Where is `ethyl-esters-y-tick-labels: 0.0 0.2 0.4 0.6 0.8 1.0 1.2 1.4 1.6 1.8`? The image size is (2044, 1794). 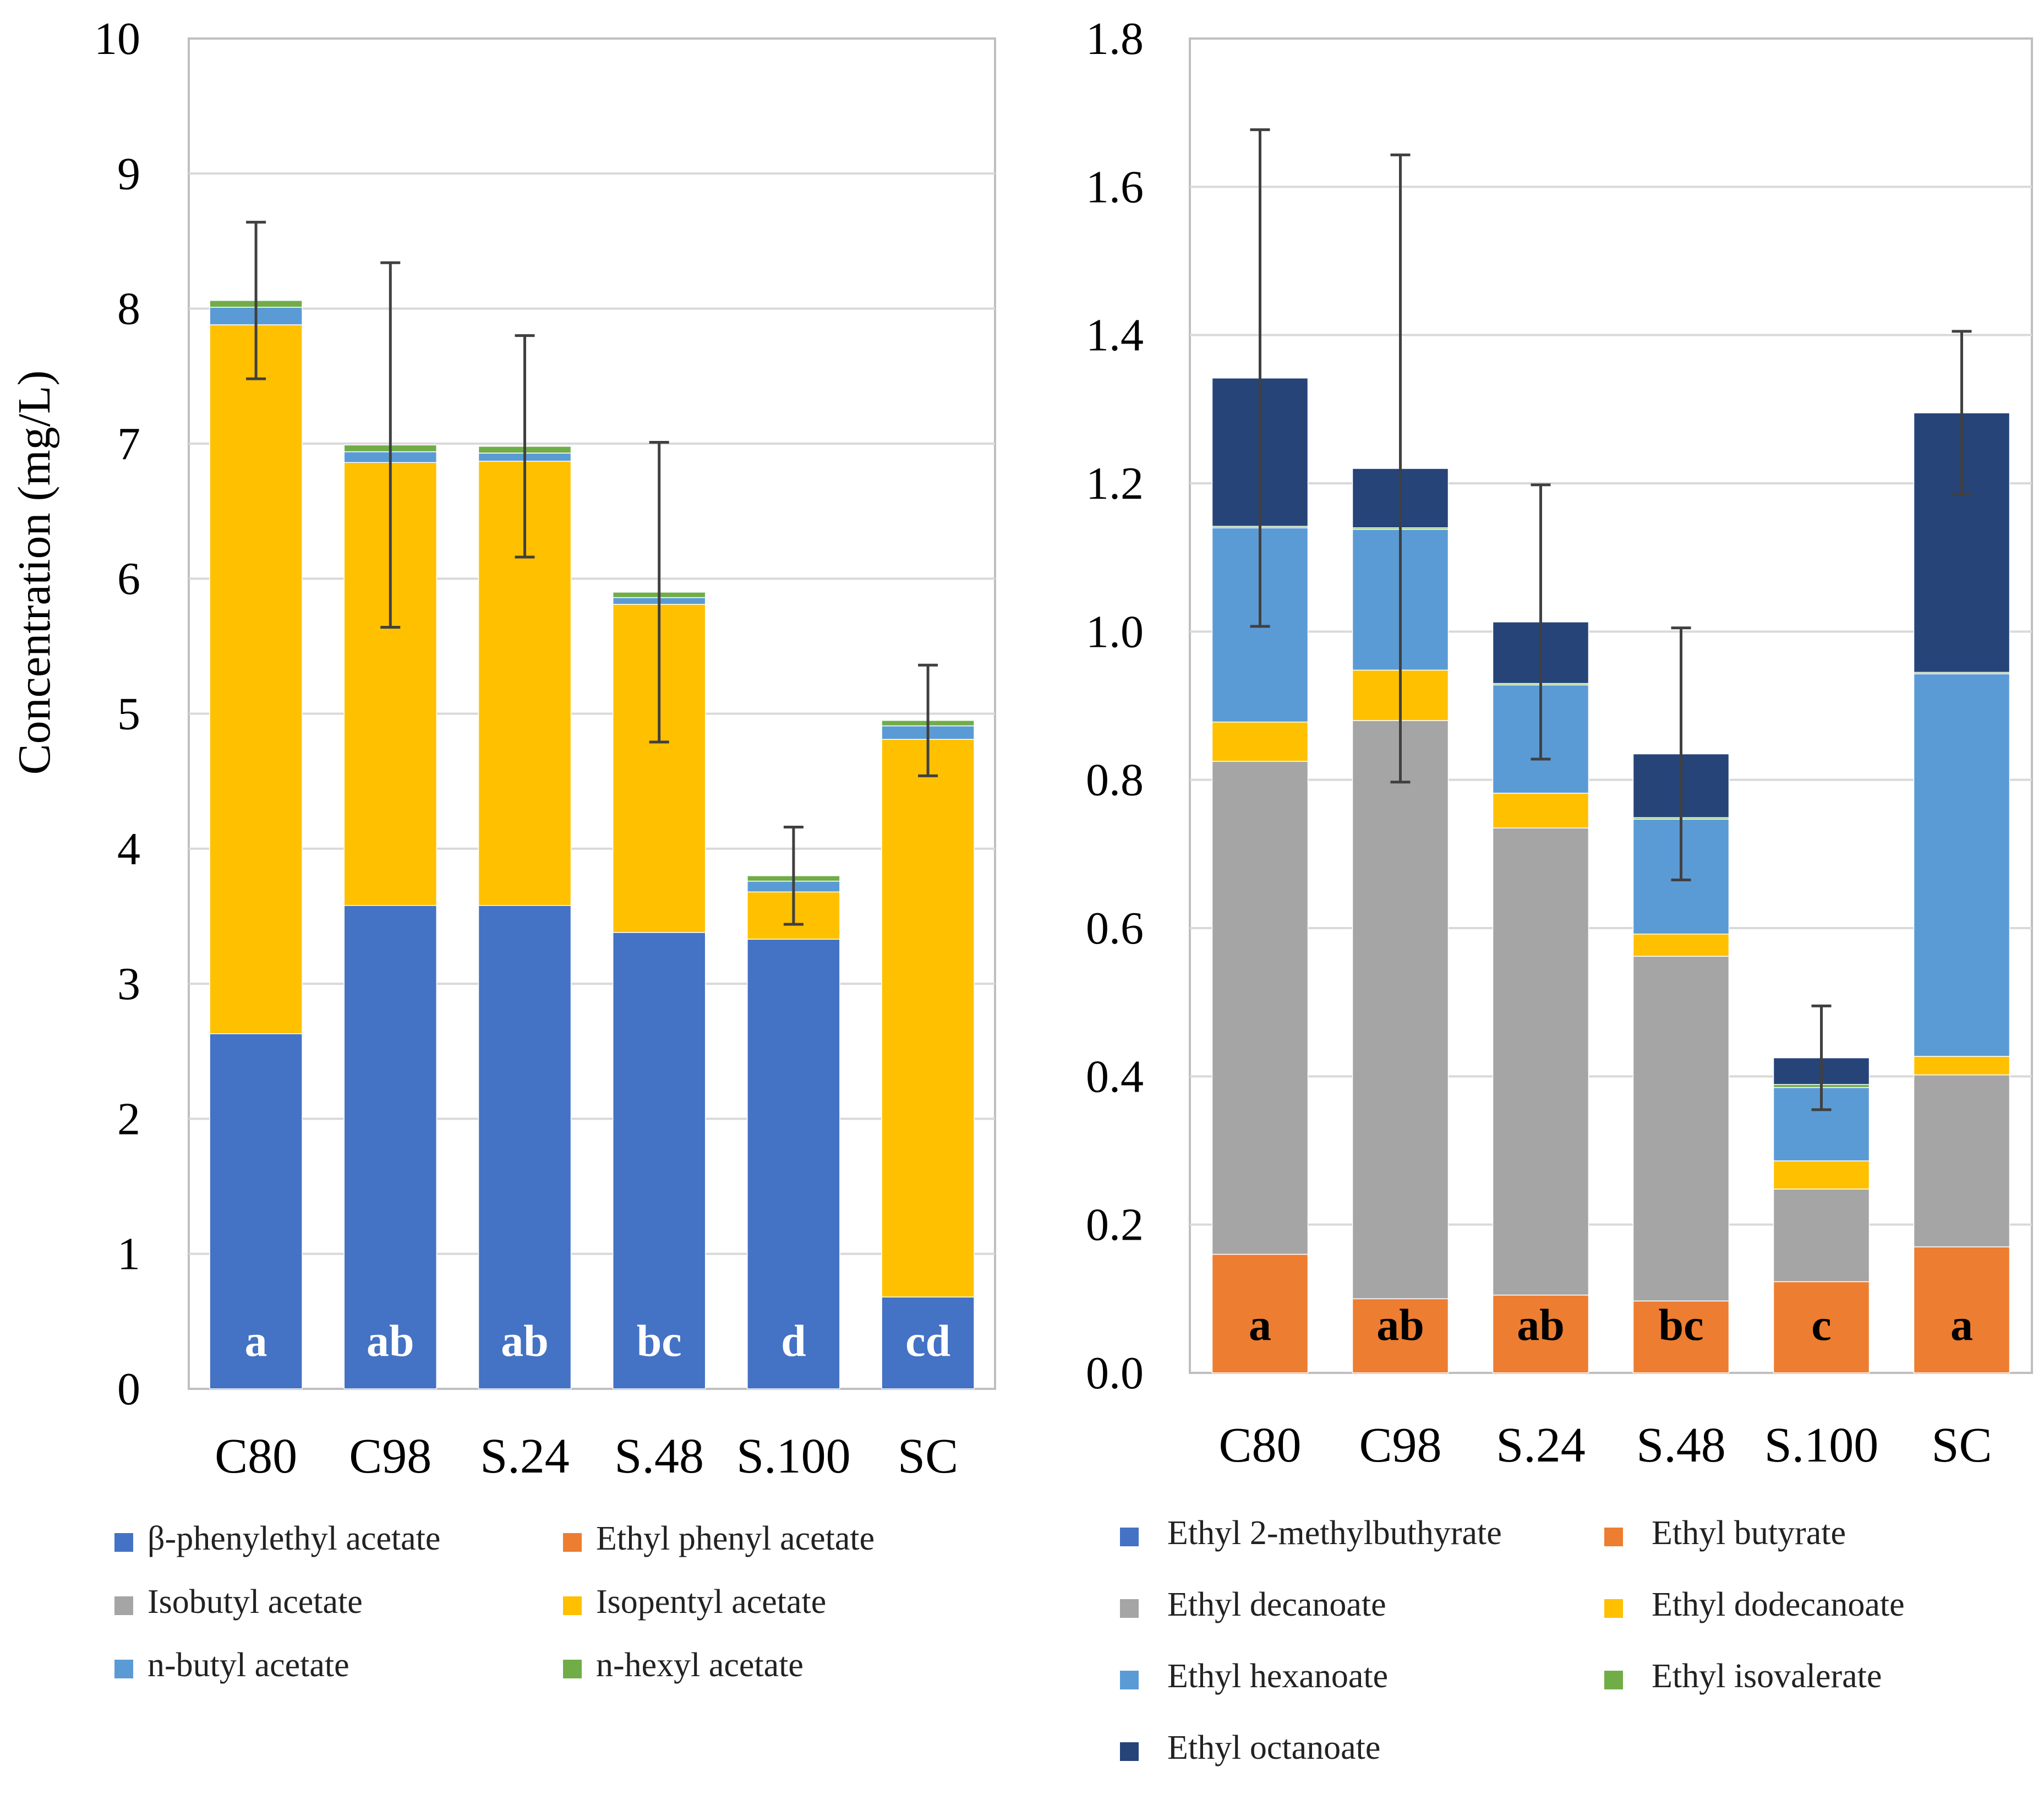 ethyl-esters-y-tick-labels: 0.0 0.2 0.4 0.6 0.8 1.0 1.2 1.4 1.6 1.8 is located at coordinates (1115, 706).